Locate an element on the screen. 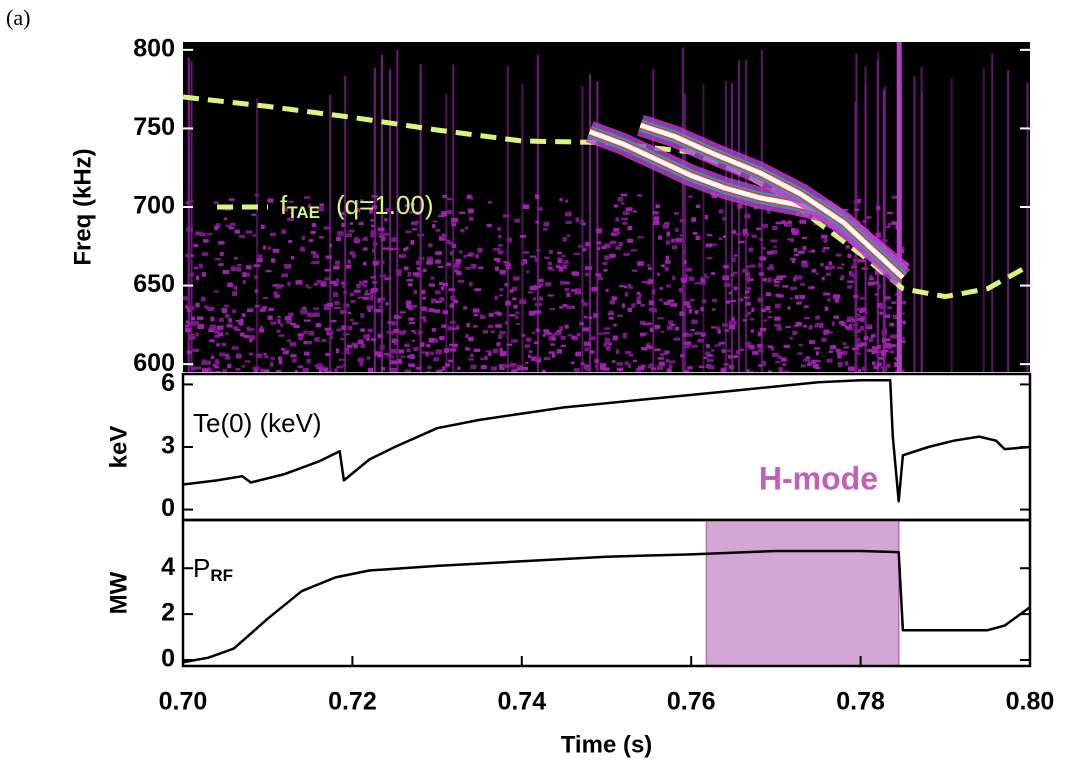  x-tick-label: 0.70 is located at coordinates (183, 702).